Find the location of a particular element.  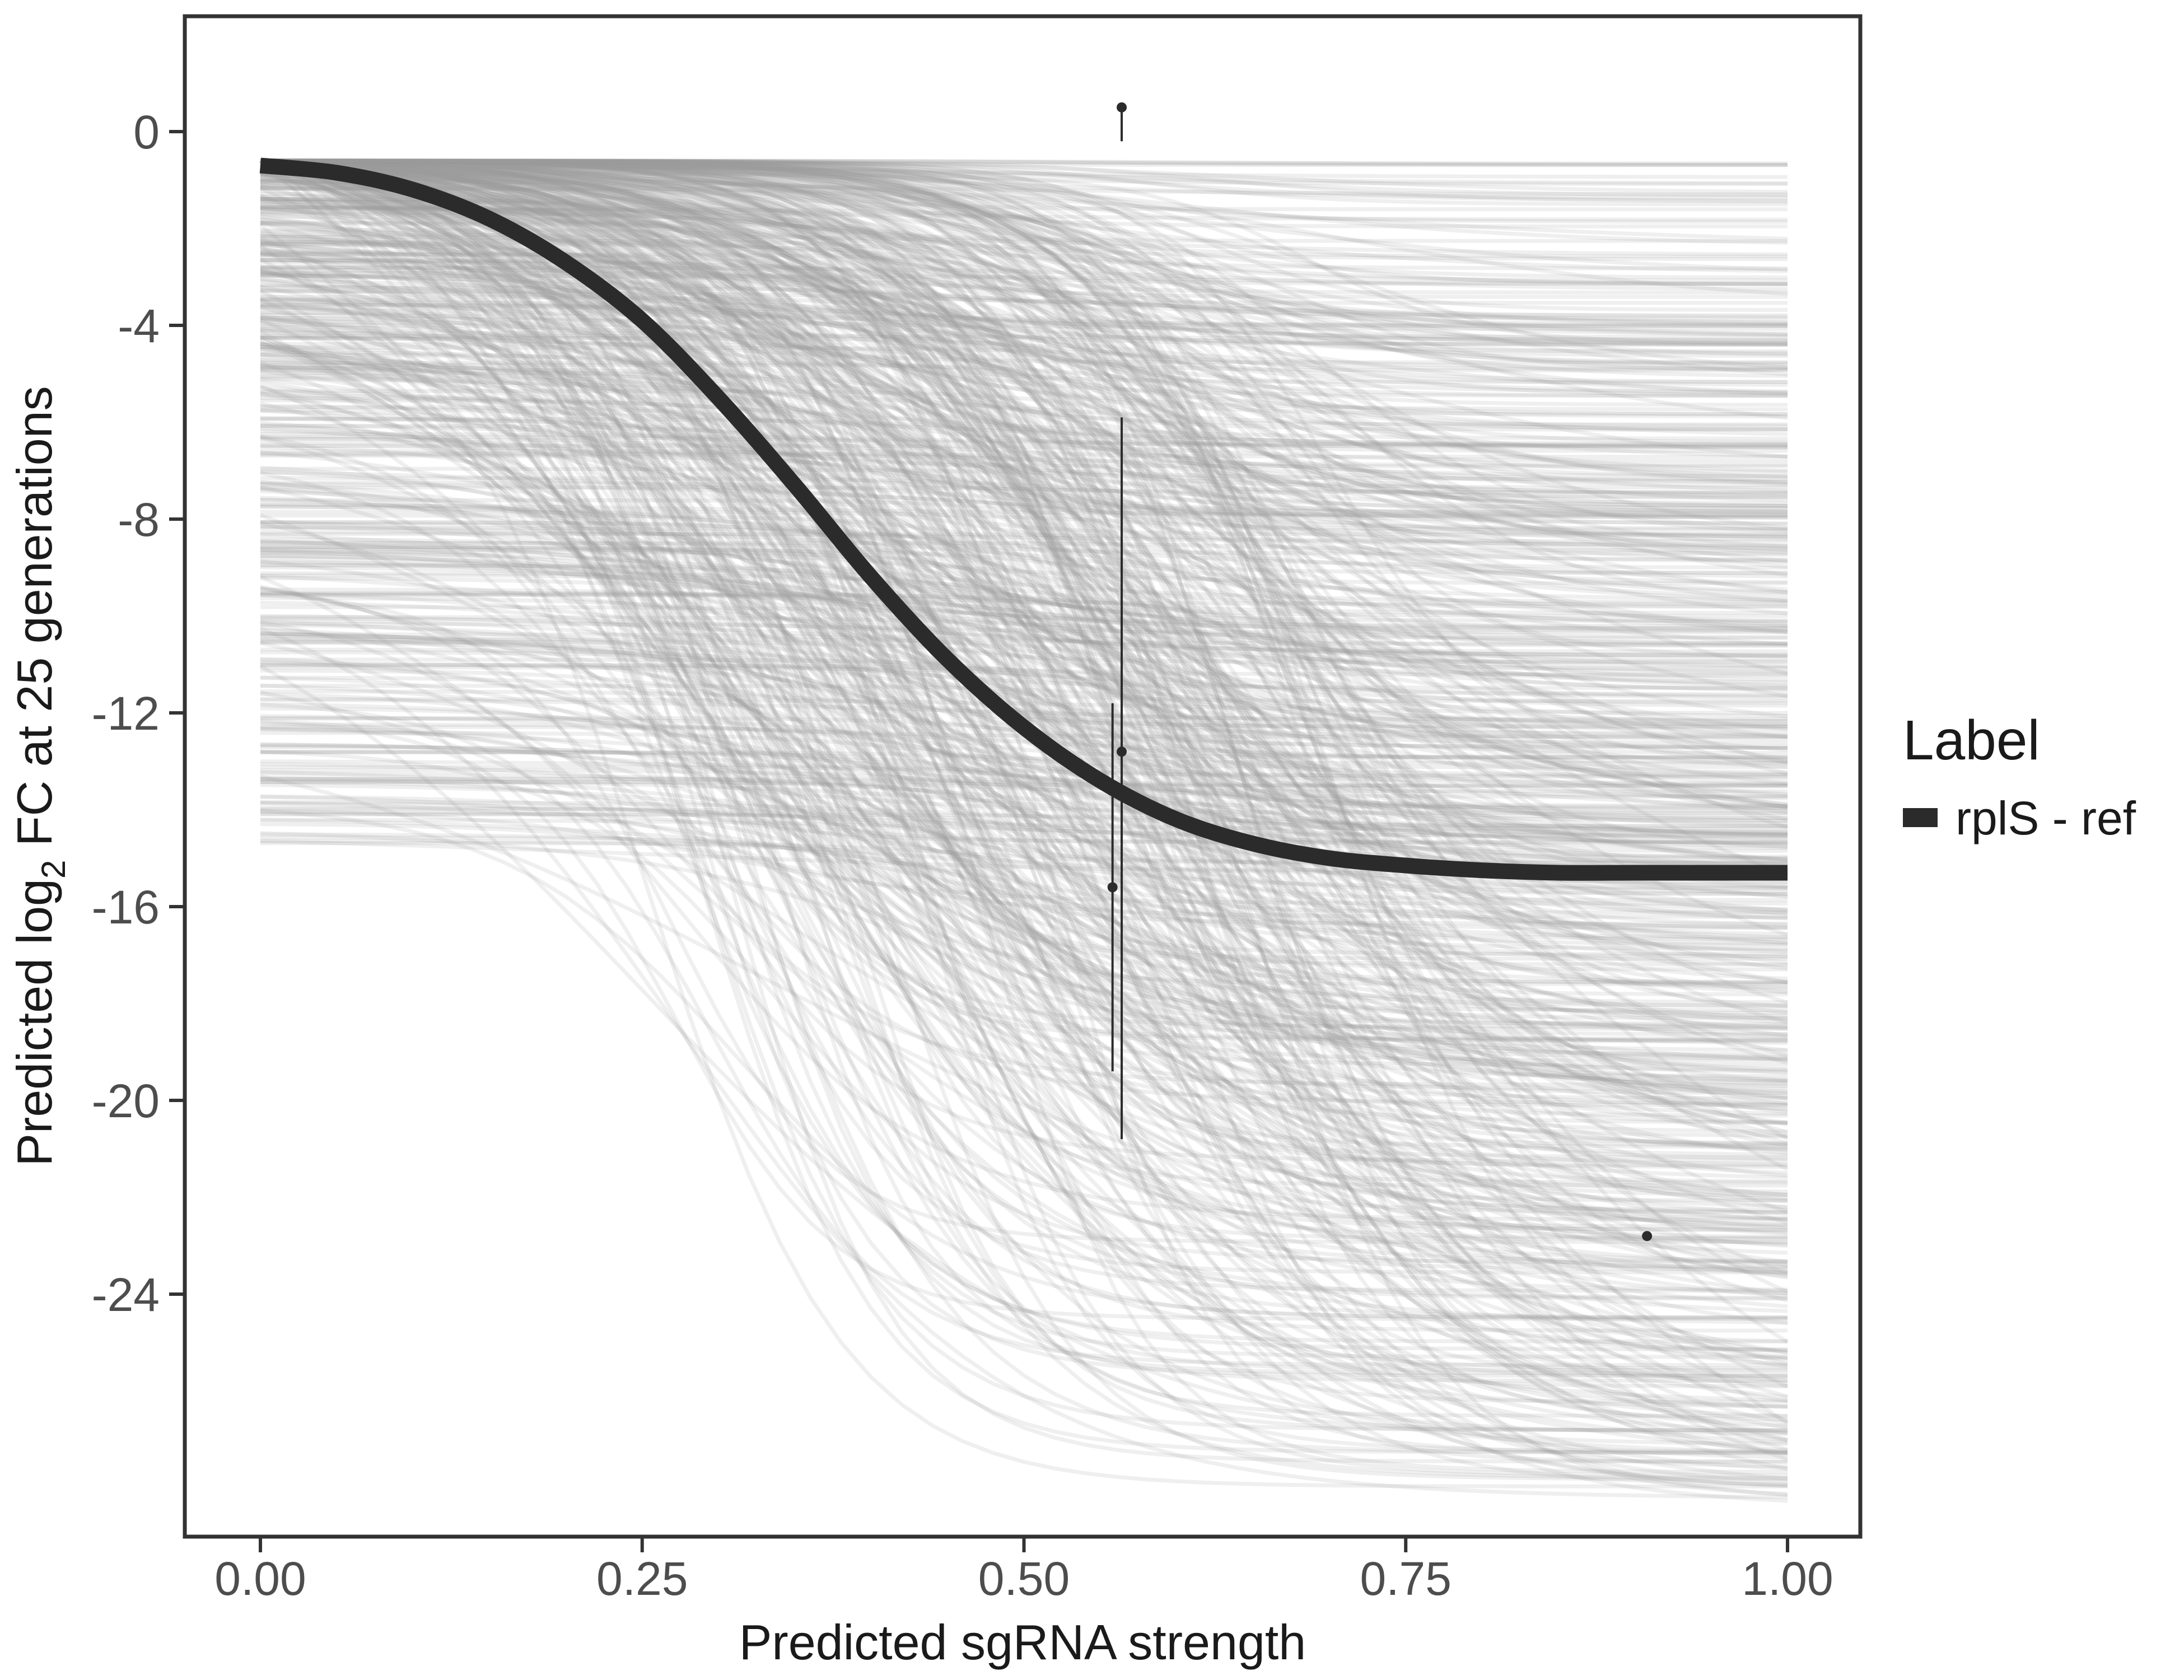

y-axis-title-subscript: 2 is located at coordinates (54, 870).